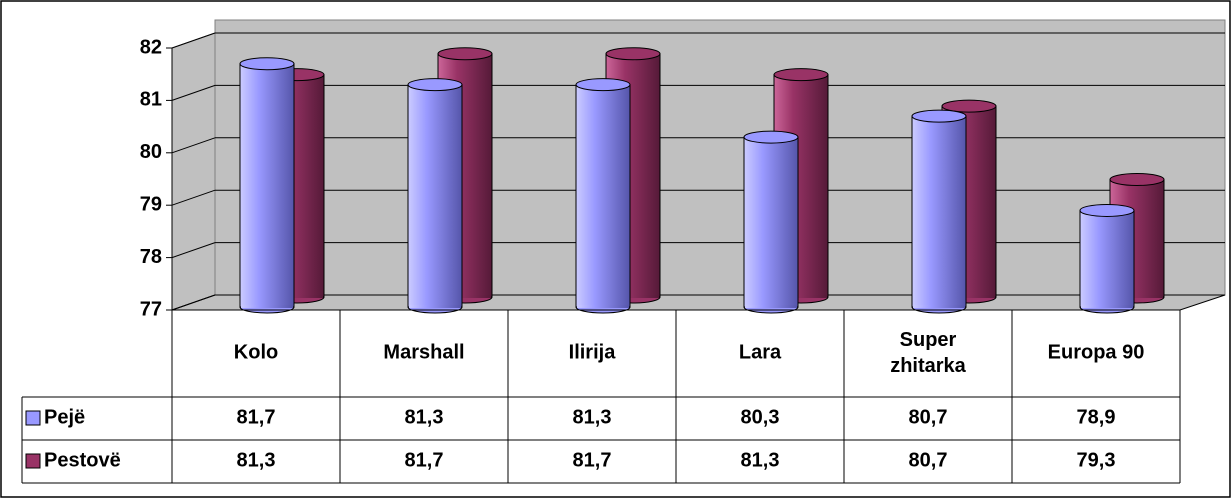 This screenshot has height=503, width=1231. What do you see at coordinates (593, 352) in the screenshot?
I see `x-tick-label: Ilirija` at bounding box center [593, 352].